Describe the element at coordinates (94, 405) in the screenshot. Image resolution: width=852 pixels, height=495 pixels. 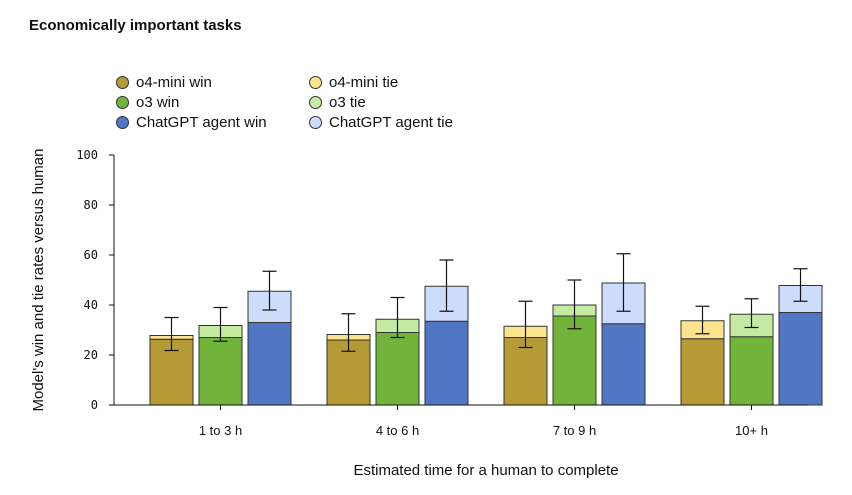
I see `y-tick-label: 0` at that location.